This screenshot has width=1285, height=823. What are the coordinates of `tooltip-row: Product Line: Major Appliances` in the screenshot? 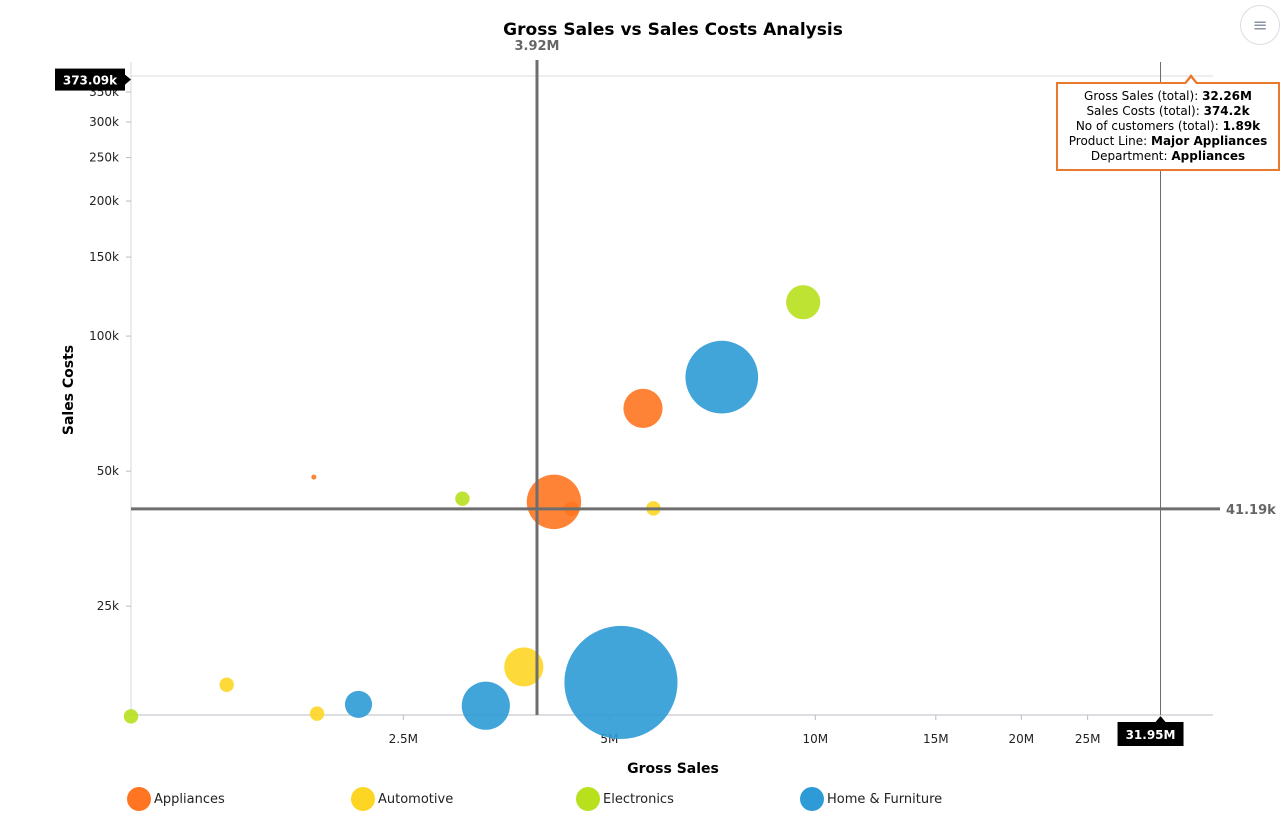 It's located at (1168, 141).